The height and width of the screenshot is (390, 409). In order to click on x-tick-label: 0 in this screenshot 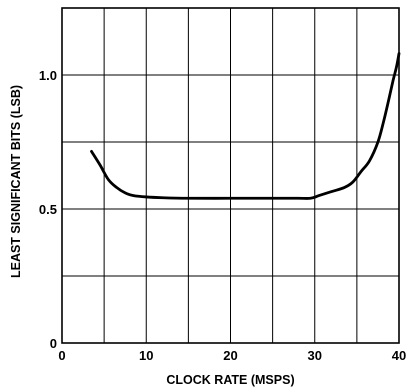, I will do `click(61, 355)`.